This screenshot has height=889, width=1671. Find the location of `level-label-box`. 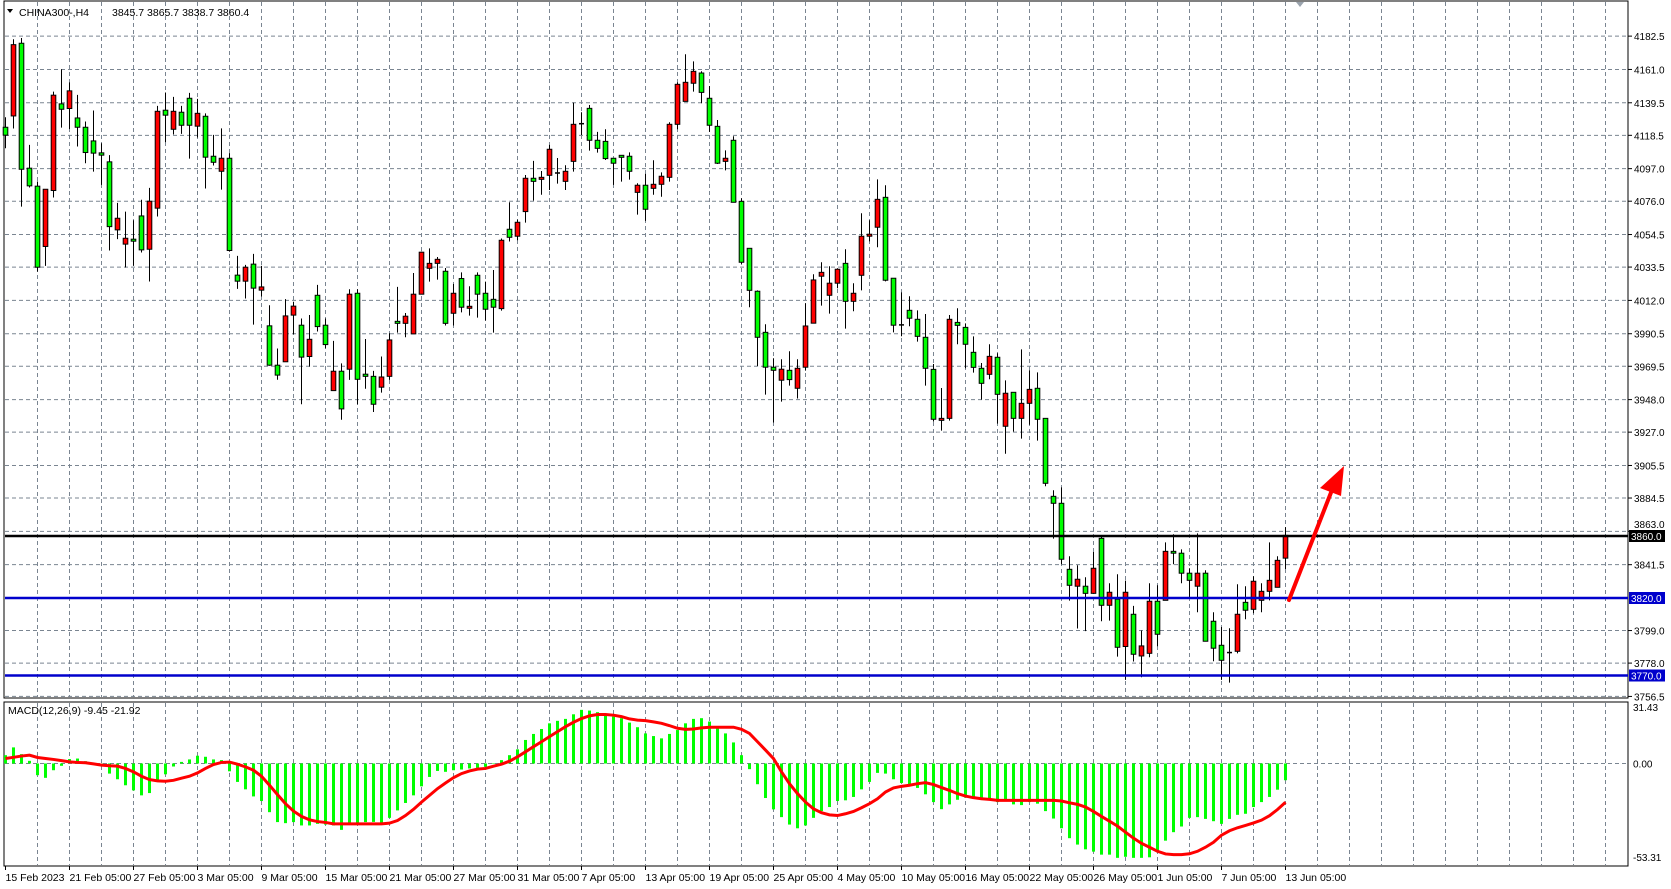

level-label-box is located at coordinates (1647, 675).